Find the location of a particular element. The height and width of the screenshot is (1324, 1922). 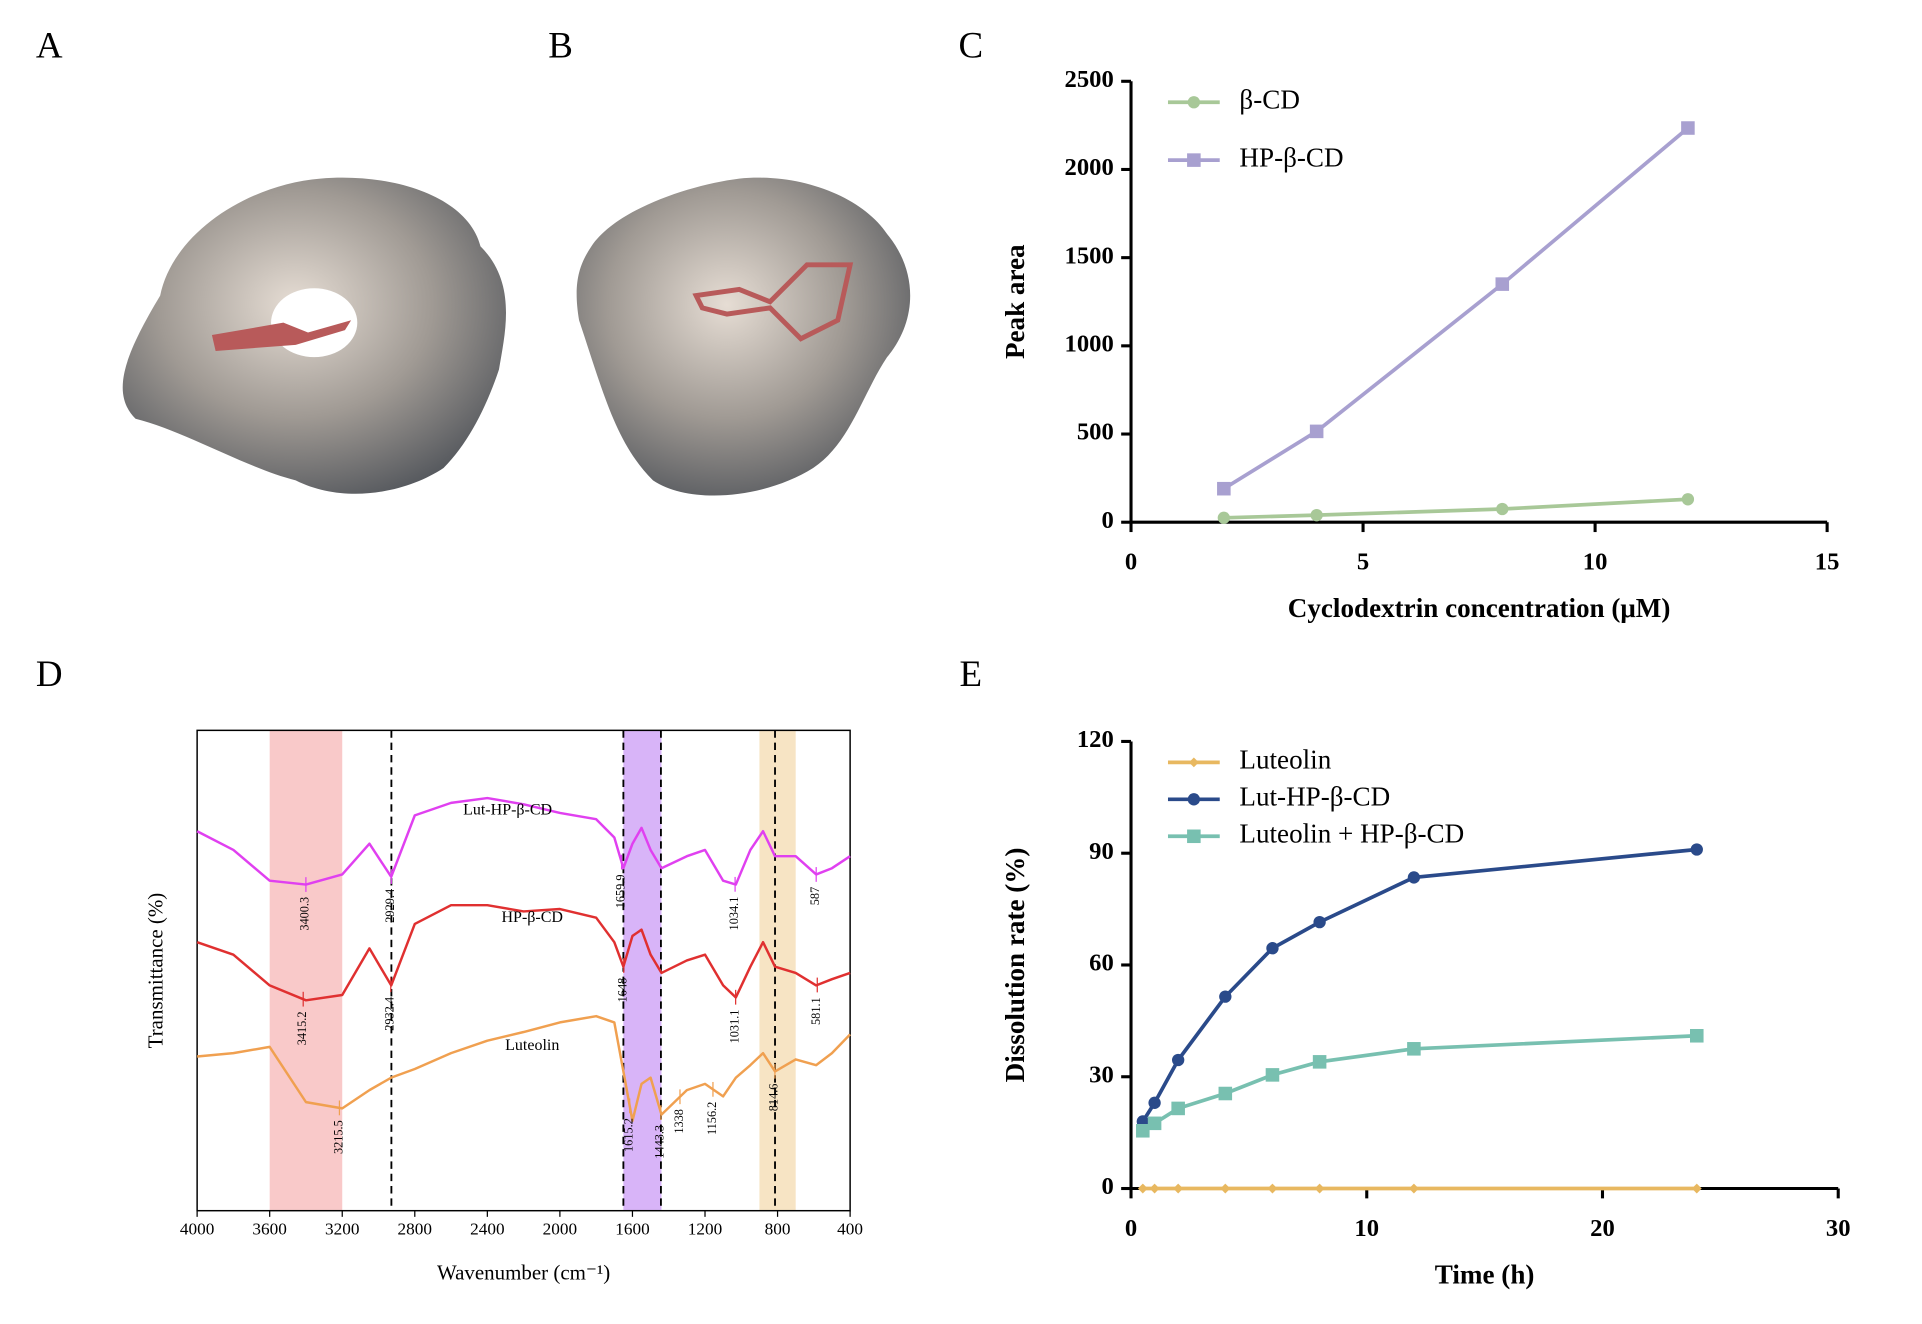

peak-label: 581.1 is located at coordinates (816, 1011).